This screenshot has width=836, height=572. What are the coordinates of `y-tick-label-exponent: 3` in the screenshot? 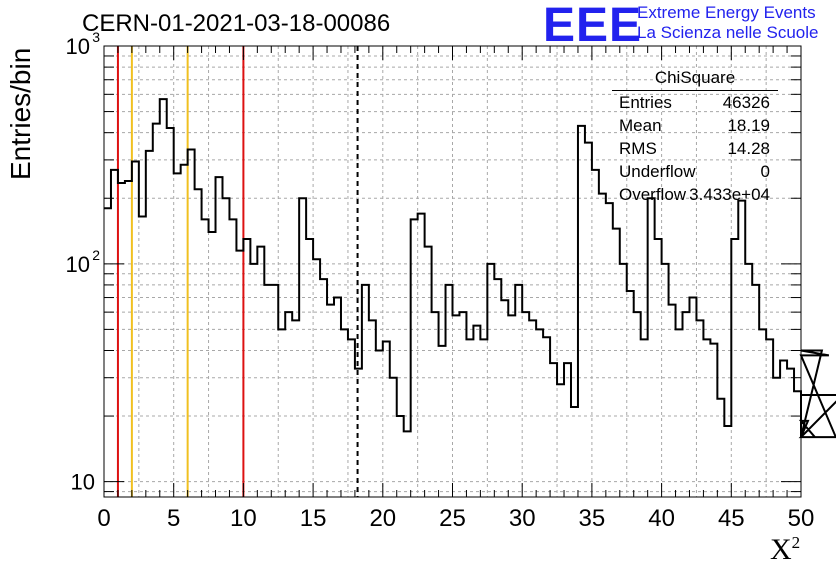 It's located at (96, 37).